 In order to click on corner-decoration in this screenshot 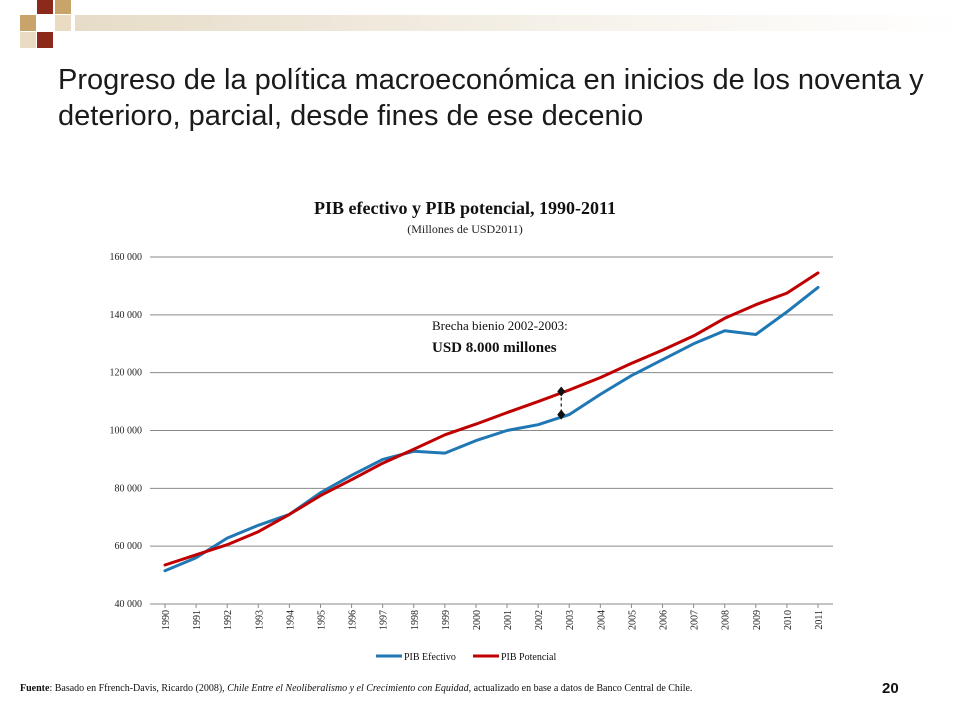, I will do `click(480, 30)`.